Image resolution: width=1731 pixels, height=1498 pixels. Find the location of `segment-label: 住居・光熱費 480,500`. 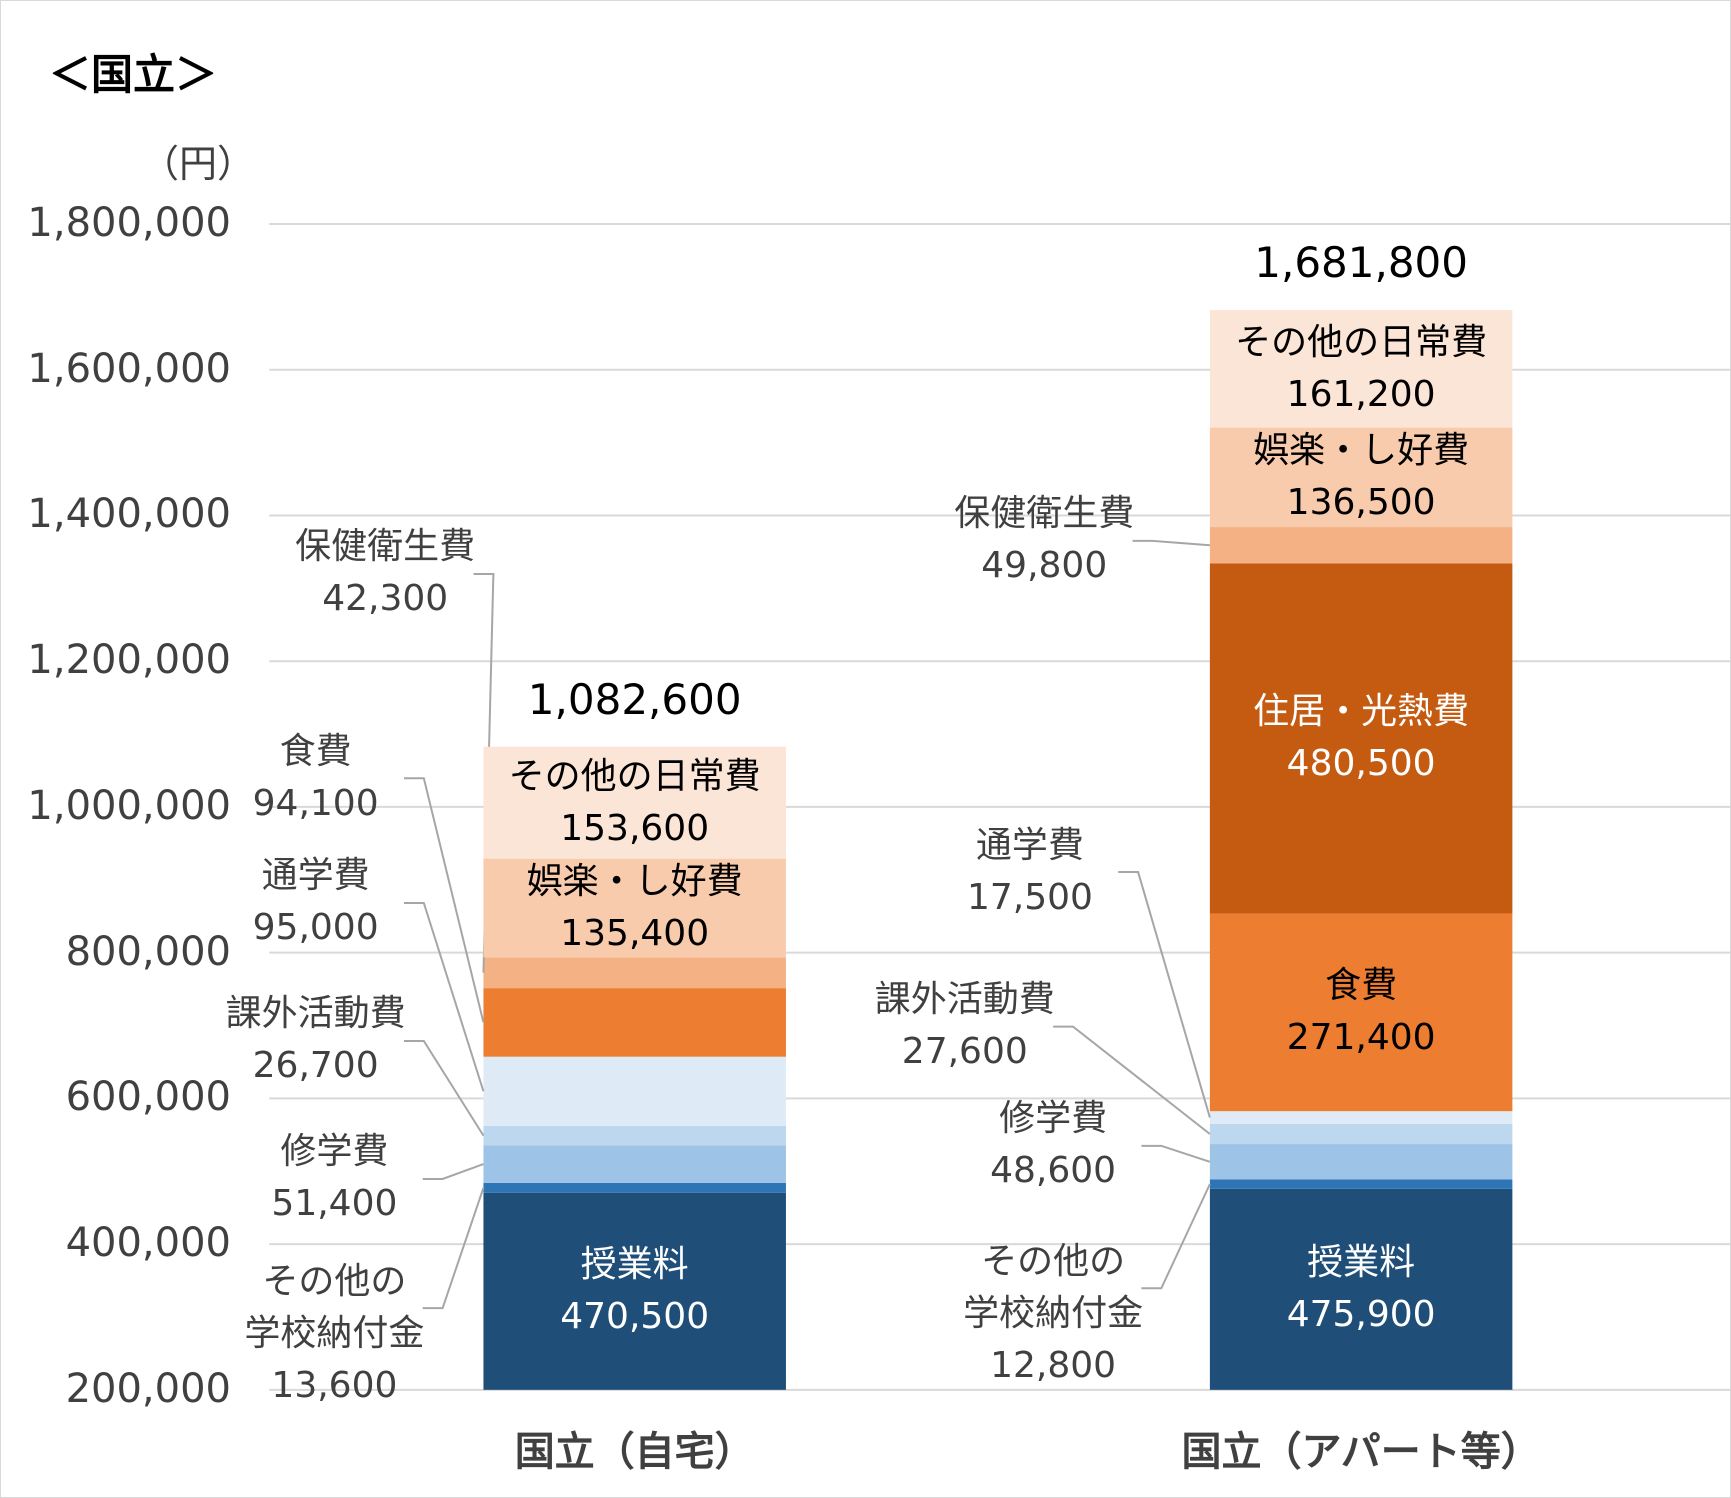

segment-label: 住居・光熱費 480,500 is located at coordinates (1361, 738).